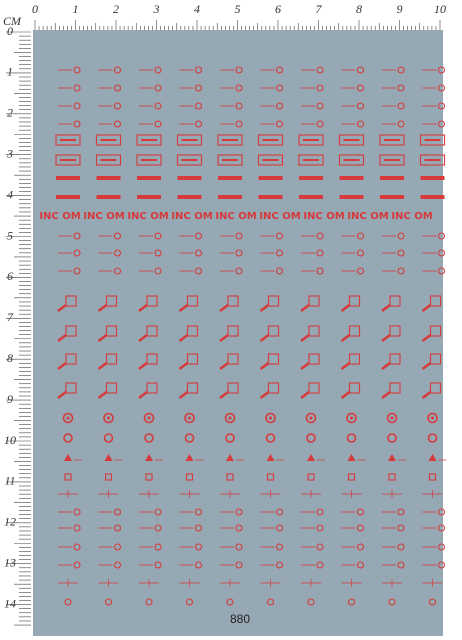  Describe the element at coordinates (10, 31) in the screenshot. I see `ruler-label: 0` at that location.